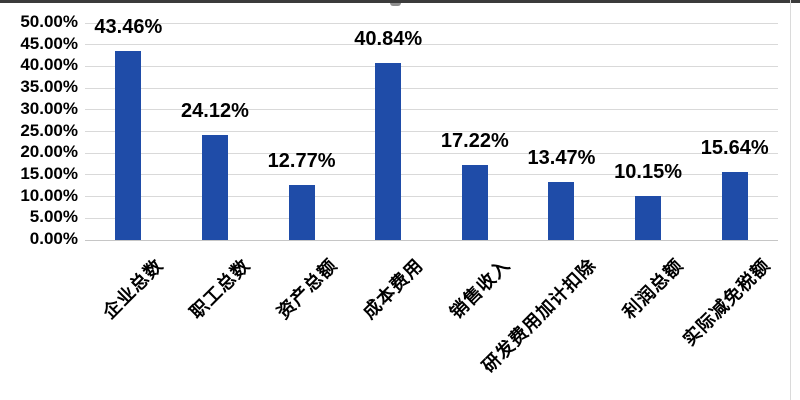 The width and height of the screenshot is (800, 400). I want to click on y-axis-tick-label: 0.00%, so click(53, 238).